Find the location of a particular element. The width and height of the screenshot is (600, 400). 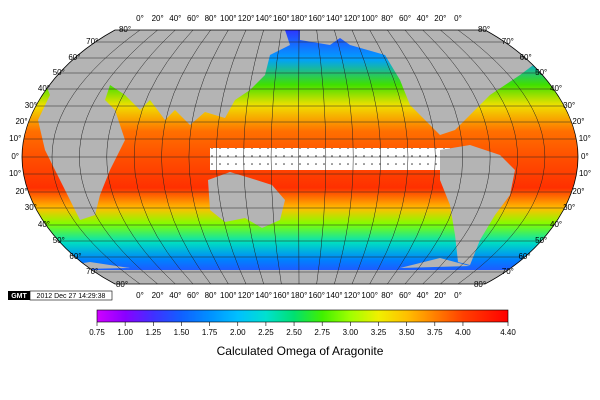

lon-label-top: 60° is located at coordinates (405, 18).